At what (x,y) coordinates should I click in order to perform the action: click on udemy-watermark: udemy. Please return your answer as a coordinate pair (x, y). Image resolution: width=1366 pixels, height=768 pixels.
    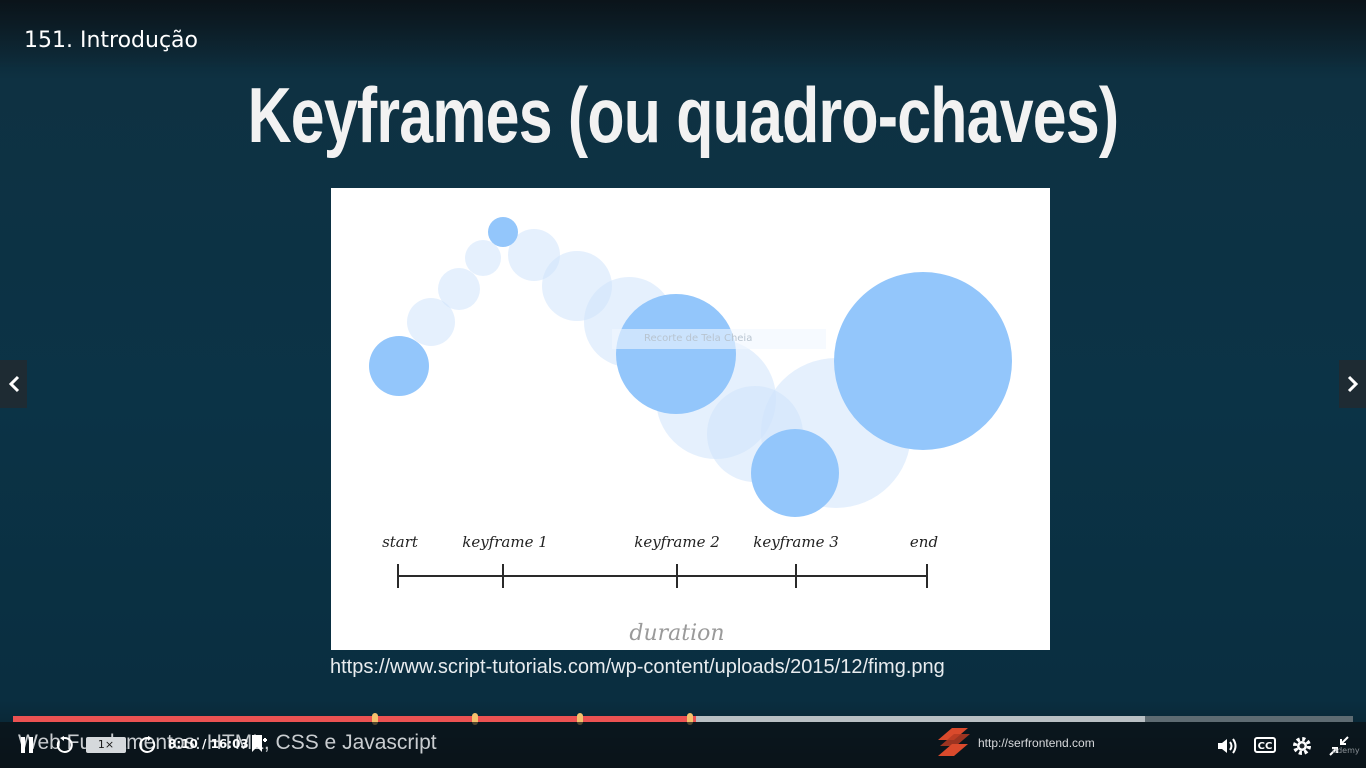
    Looking at the image, I should click on (1346, 750).